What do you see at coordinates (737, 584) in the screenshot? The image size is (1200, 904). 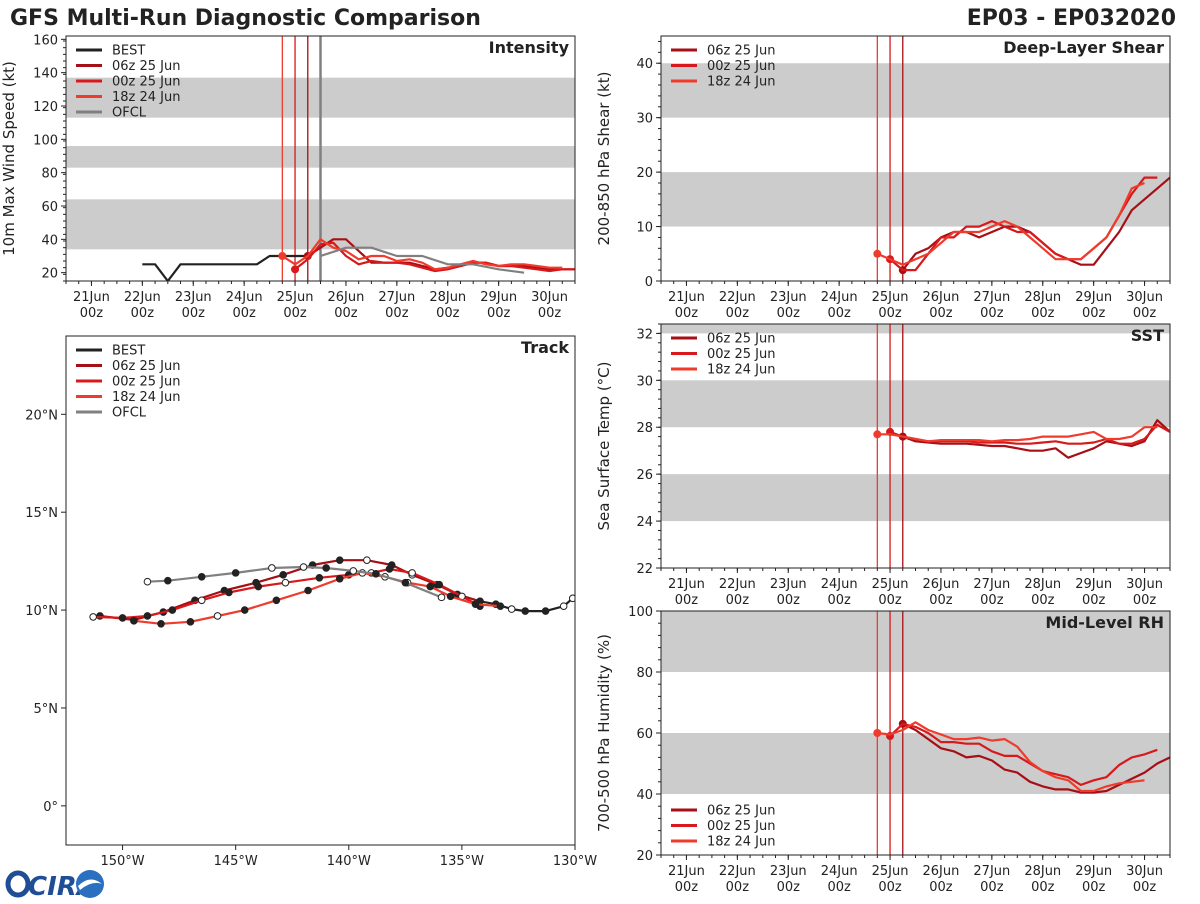 I see `sst-xtick-label-line: 22Jun` at bounding box center [737, 584].